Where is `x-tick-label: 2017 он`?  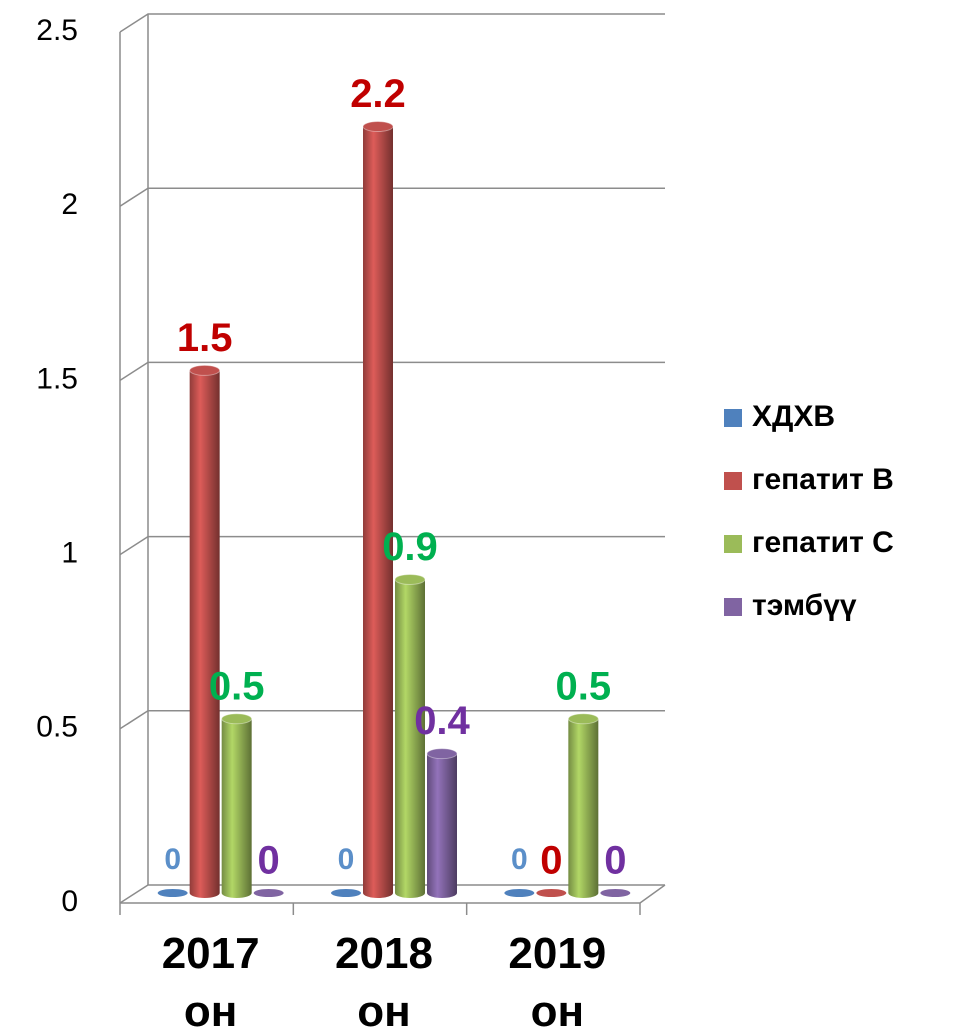 x-tick-label: 2017 он is located at coordinates (210, 982).